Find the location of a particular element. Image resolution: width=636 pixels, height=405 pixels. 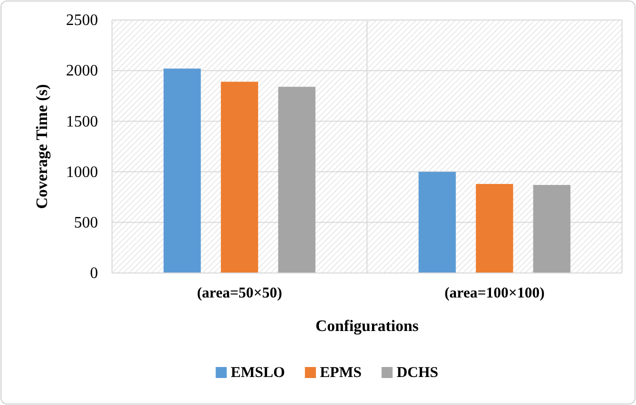

y-axis-title: Coverage Time (s) is located at coordinates (42, 146).